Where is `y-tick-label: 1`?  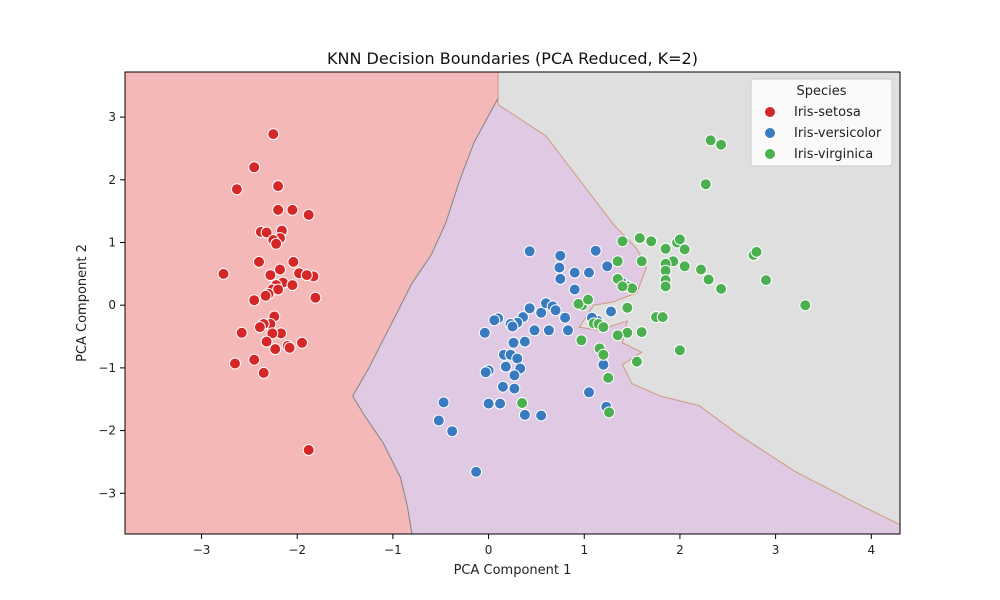
y-tick-label: 1 is located at coordinates (112, 243).